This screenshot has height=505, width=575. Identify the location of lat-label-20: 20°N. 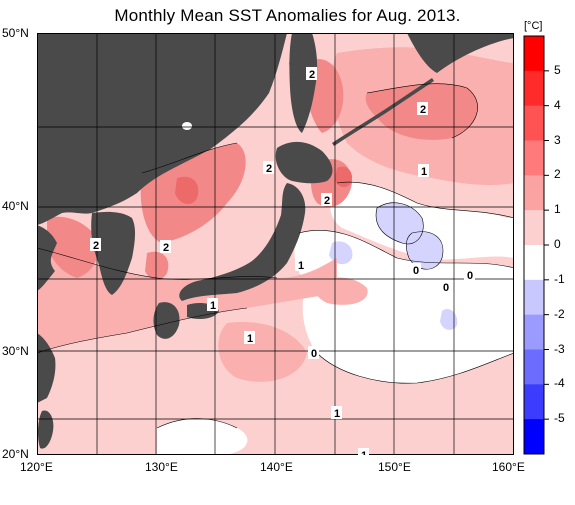
(15, 454).